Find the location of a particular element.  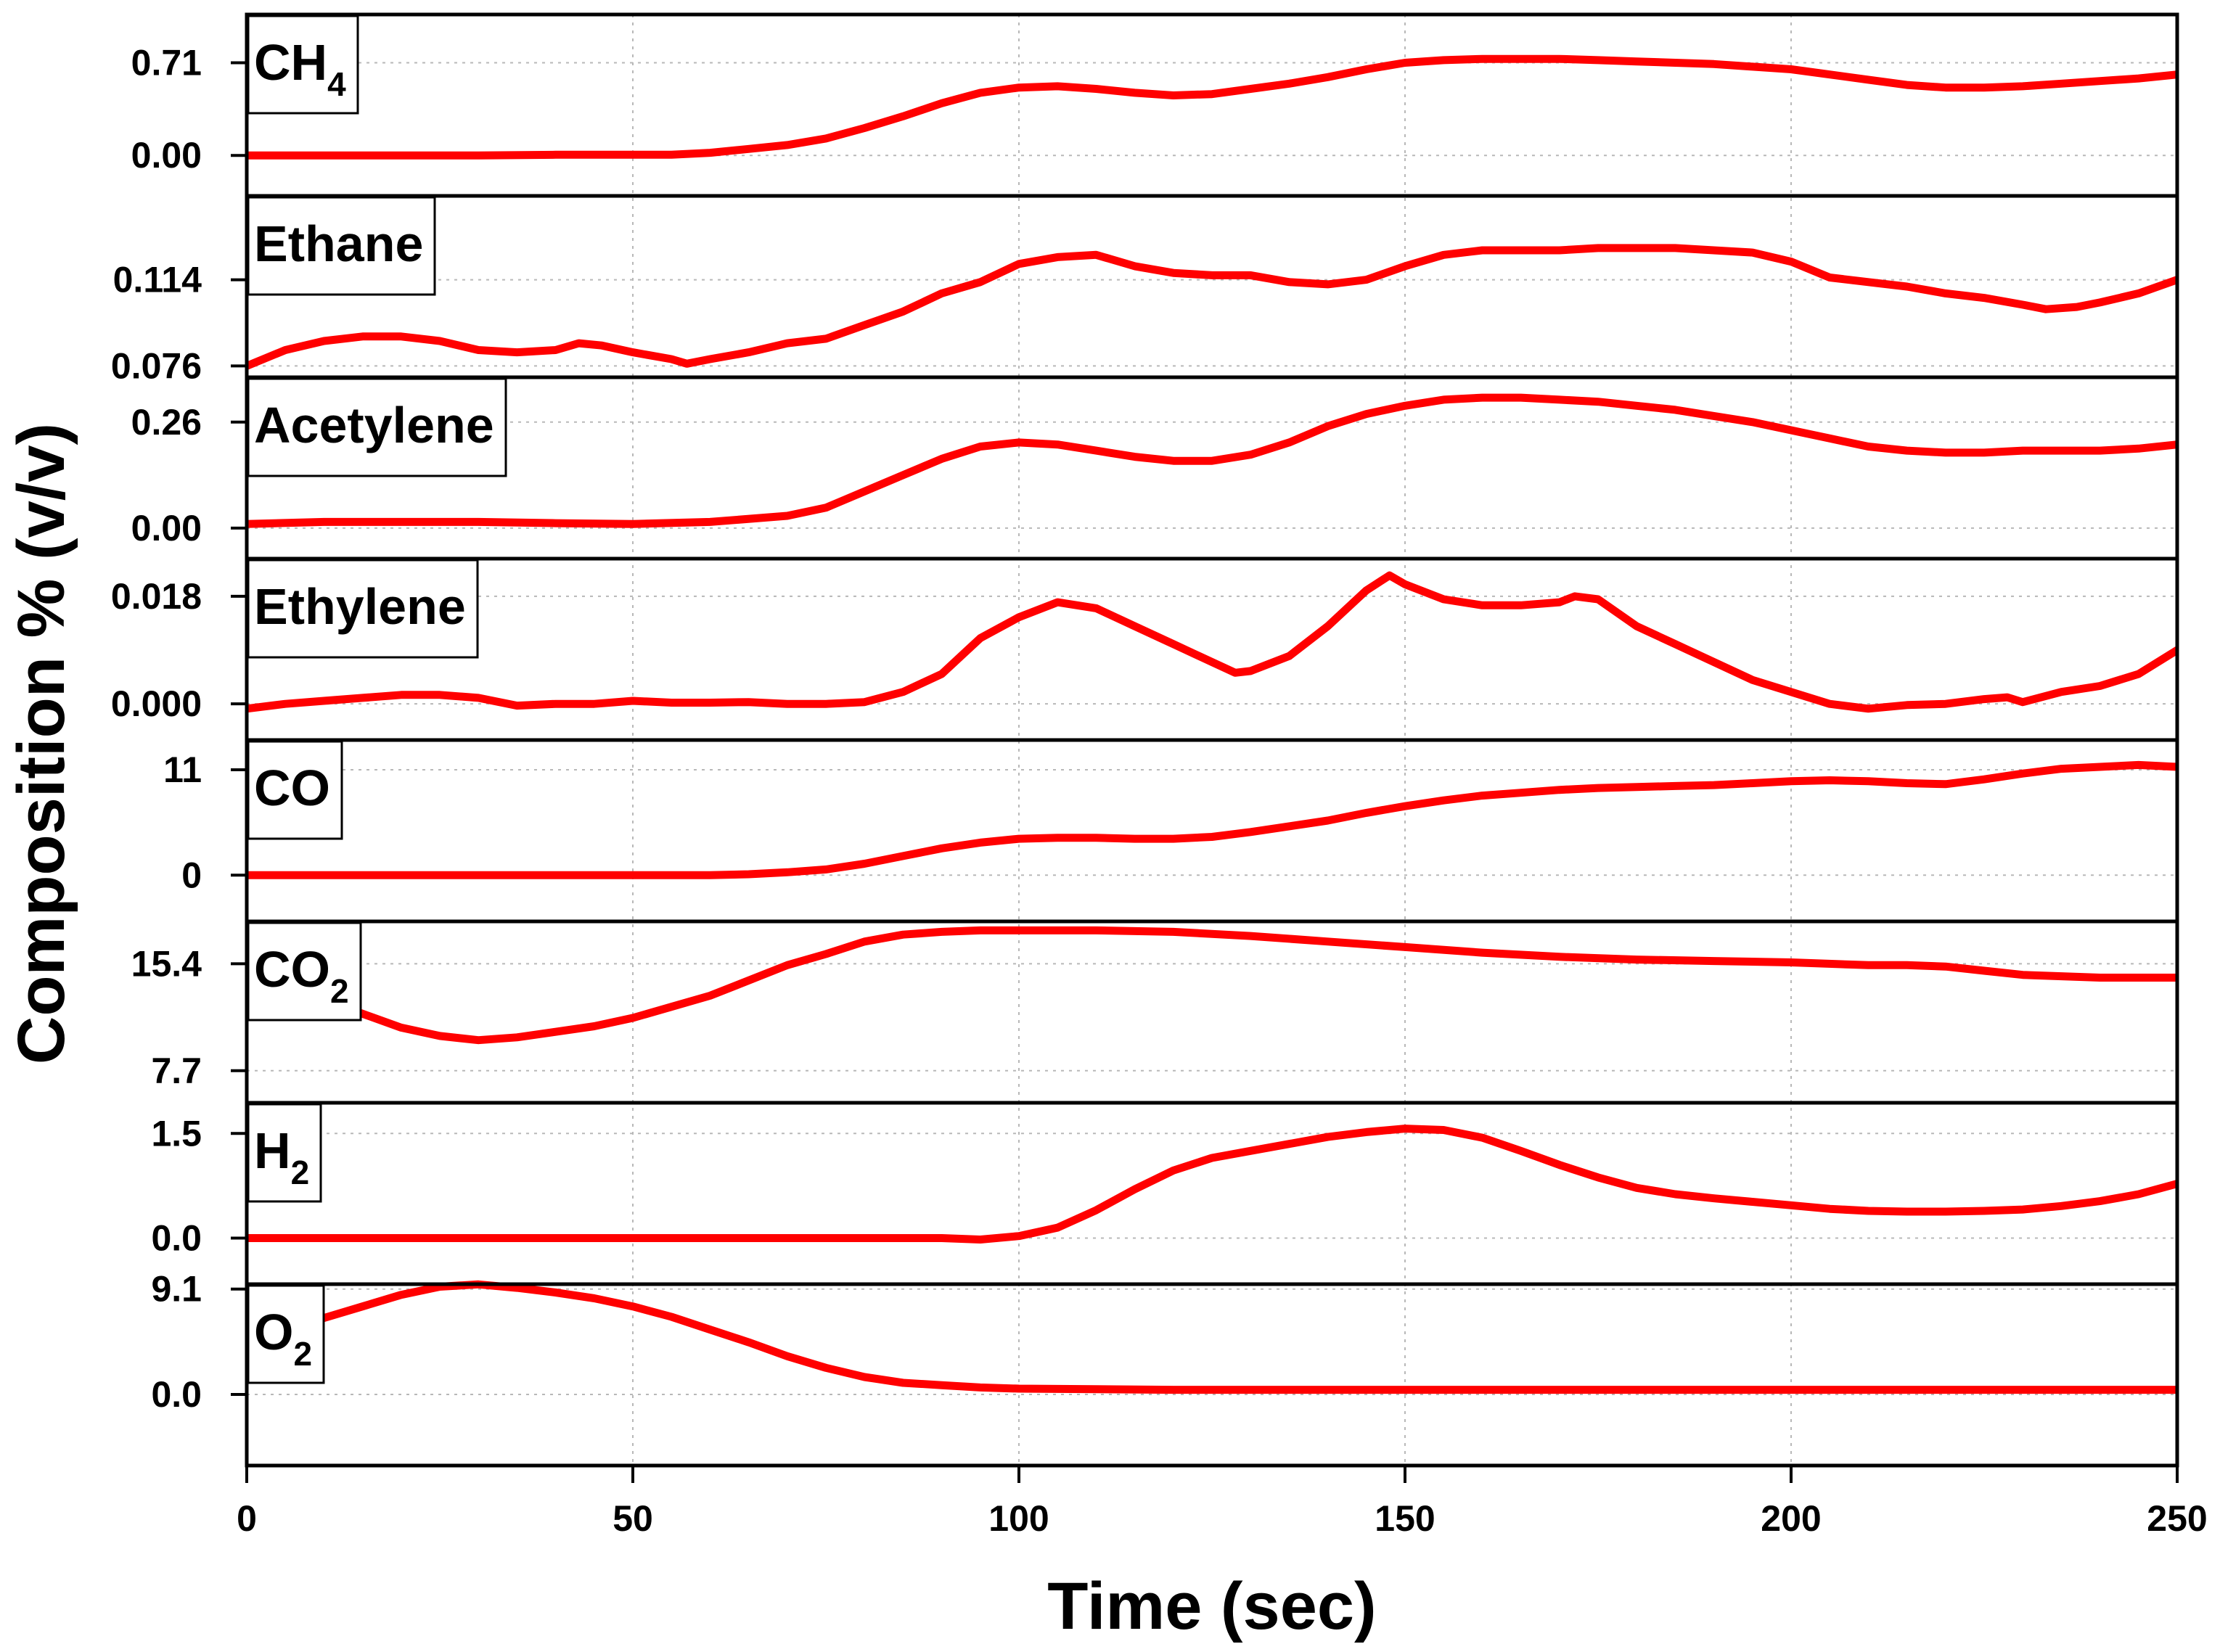

co2-panel-frame is located at coordinates (1212, 1012).